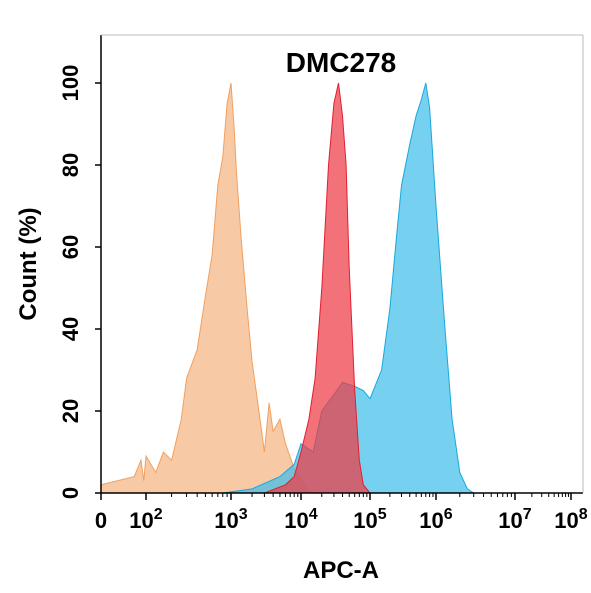  What do you see at coordinates (70, 411) in the screenshot?
I see `y-tick-label: 20` at bounding box center [70, 411].